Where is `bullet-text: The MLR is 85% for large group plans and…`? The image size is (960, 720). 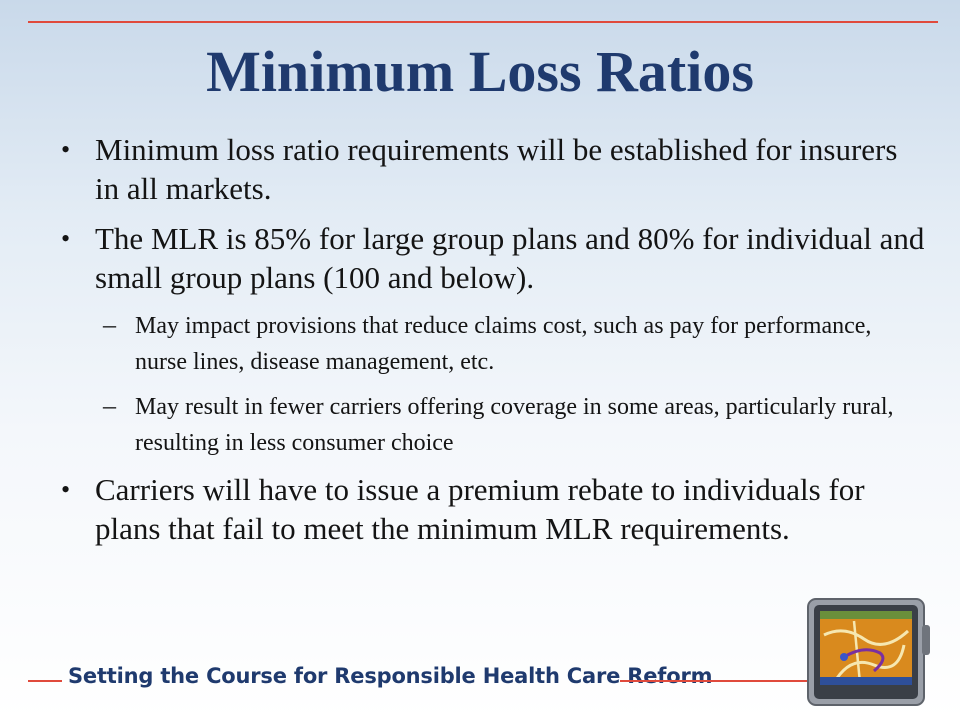 bullet-text: The MLR is 85% for large group plans and… is located at coordinates (510, 258).